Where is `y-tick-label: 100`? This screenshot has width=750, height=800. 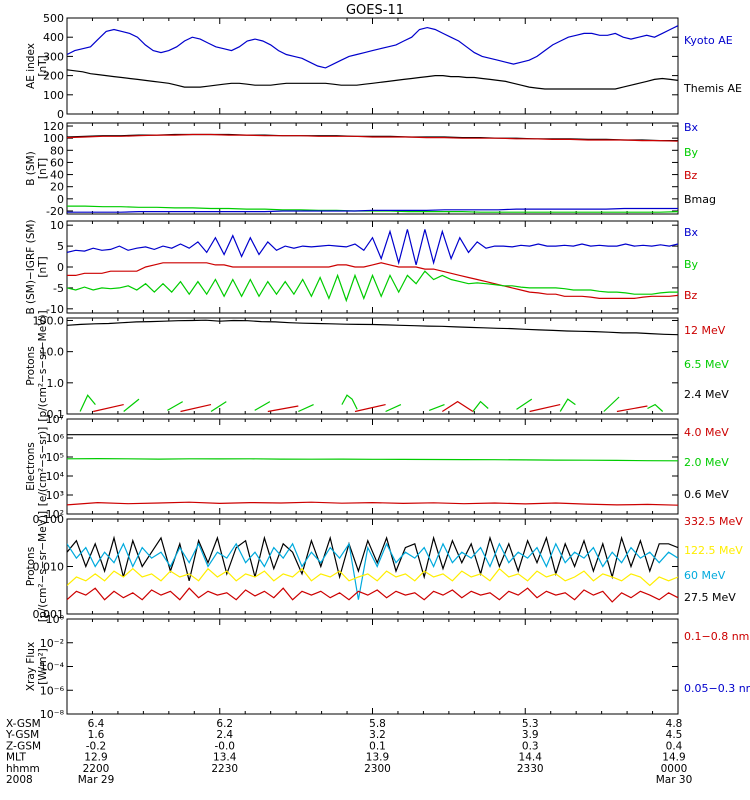
y-tick-label: 100 is located at coordinates (53, 138).